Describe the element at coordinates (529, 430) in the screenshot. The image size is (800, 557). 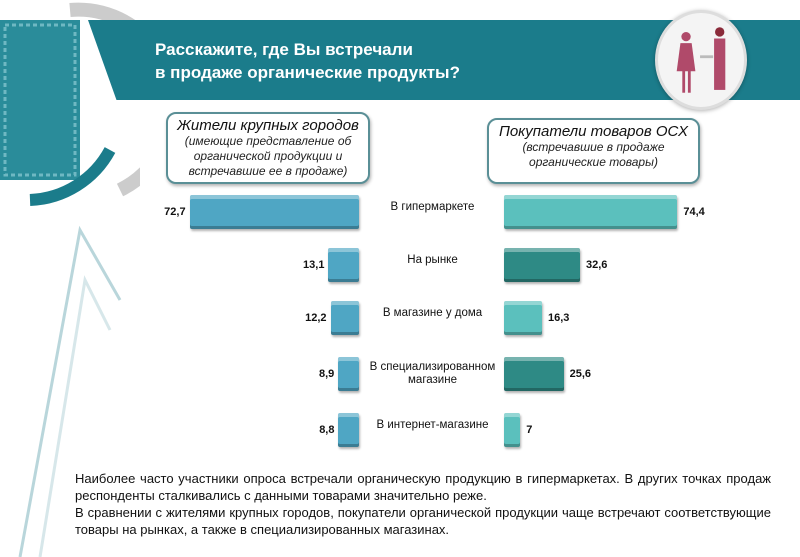
I see `value-label: 7` at that location.